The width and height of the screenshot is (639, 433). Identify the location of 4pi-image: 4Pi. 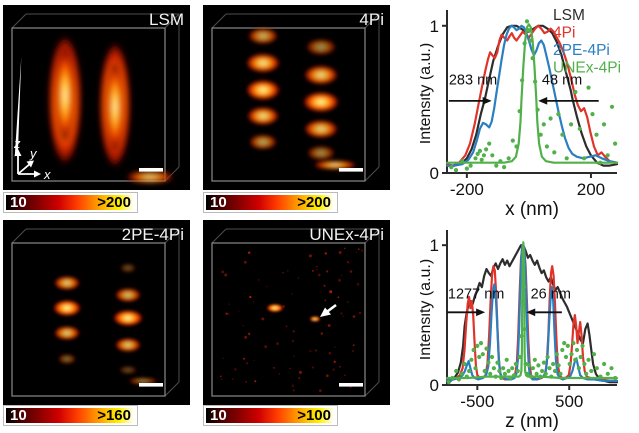
(296, 97).